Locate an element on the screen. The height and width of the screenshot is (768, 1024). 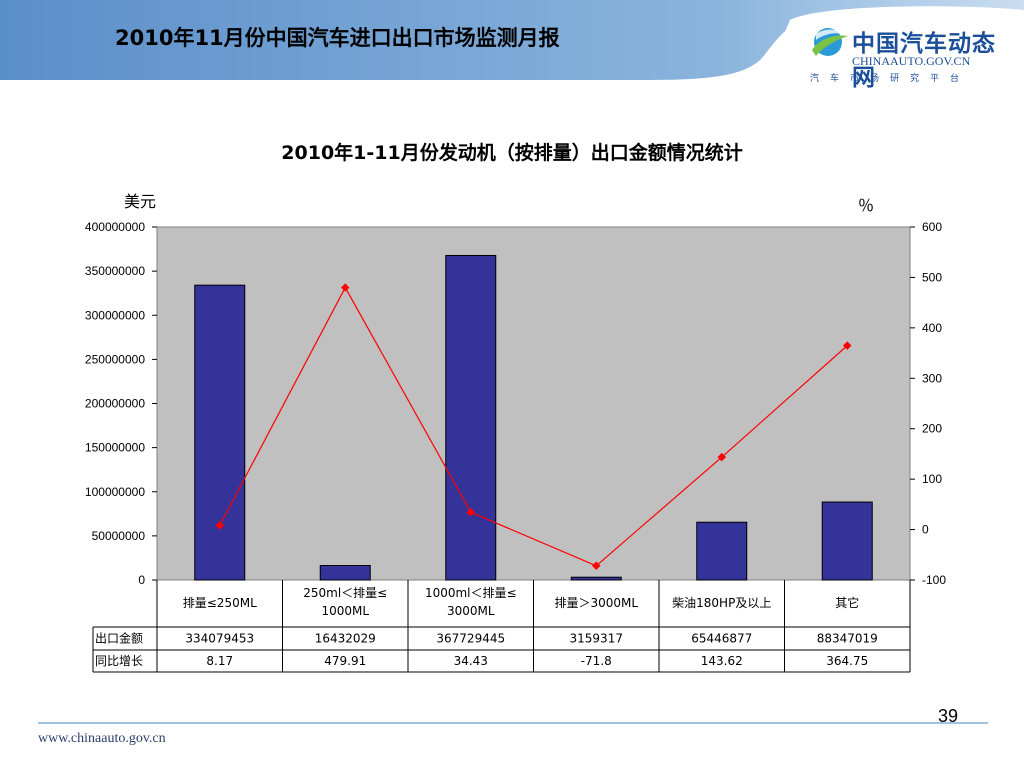
logo-tagline: 汽车市场研究平台 is located at coordinates (890, 79).